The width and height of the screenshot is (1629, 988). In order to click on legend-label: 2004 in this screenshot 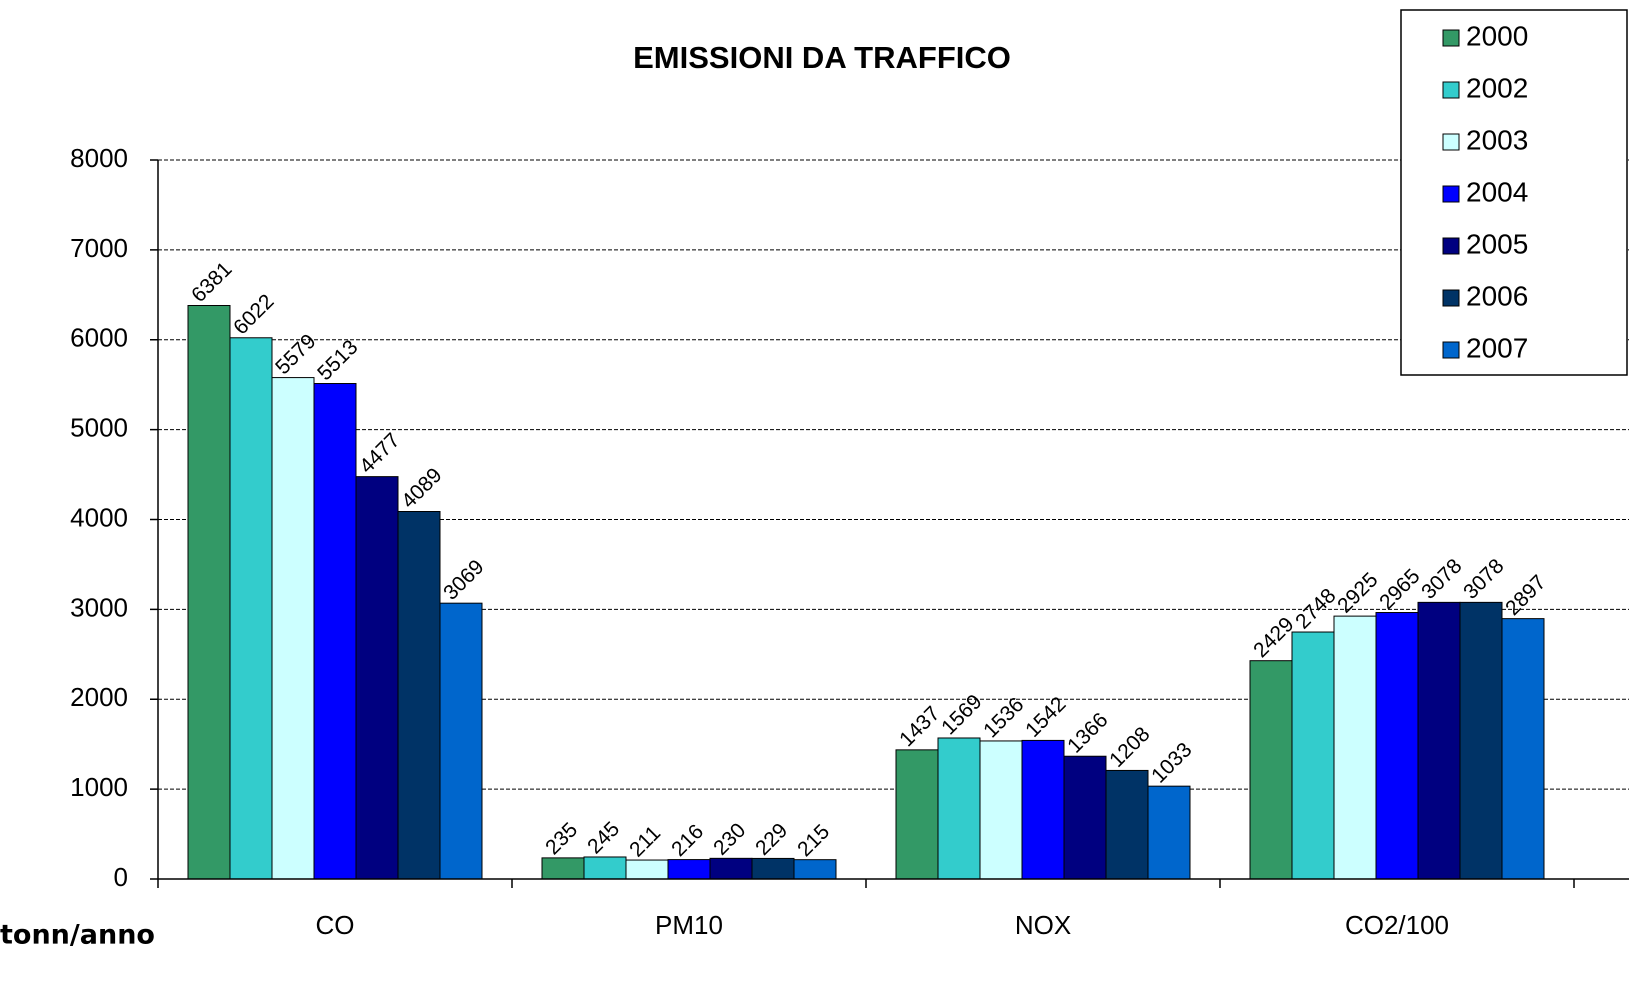, I will do `click(1497, 191)`.